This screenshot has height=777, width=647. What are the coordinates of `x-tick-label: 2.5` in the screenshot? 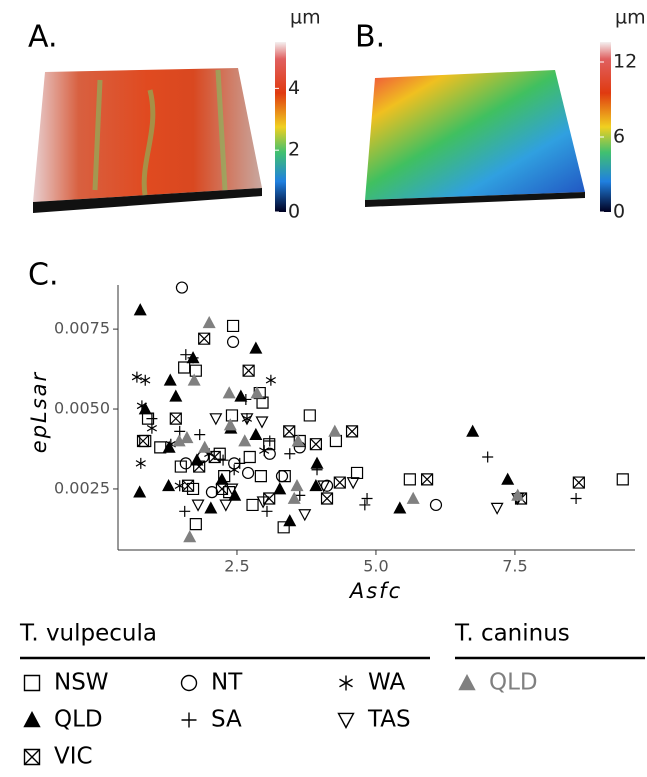 It's located at (236, 566).